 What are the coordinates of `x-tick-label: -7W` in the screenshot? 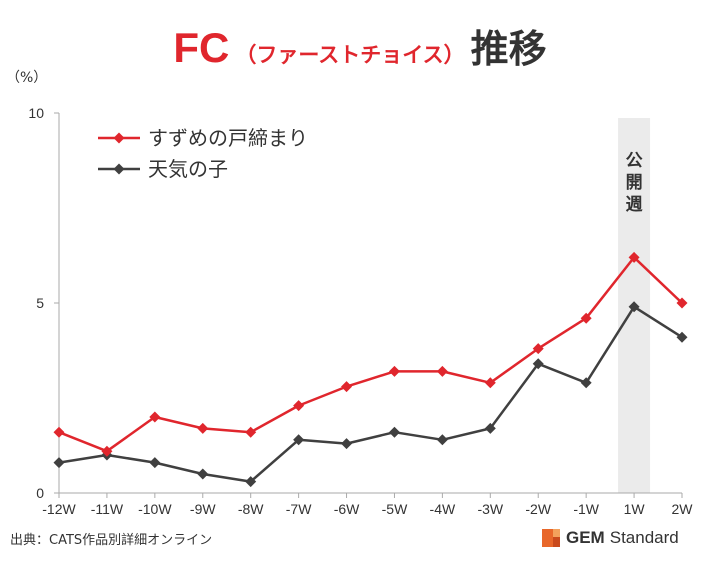 It's located at (299, 509).